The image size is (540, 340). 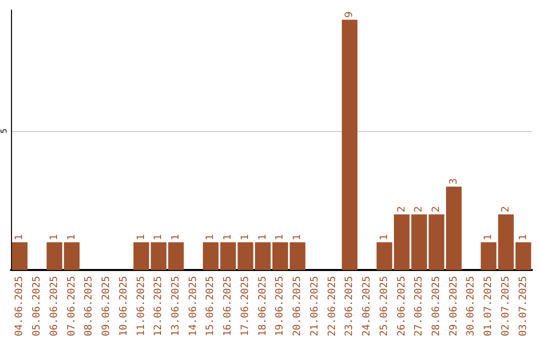 I want to click on x-tick-label: 17.06.2025, so click(x=245, y=306).